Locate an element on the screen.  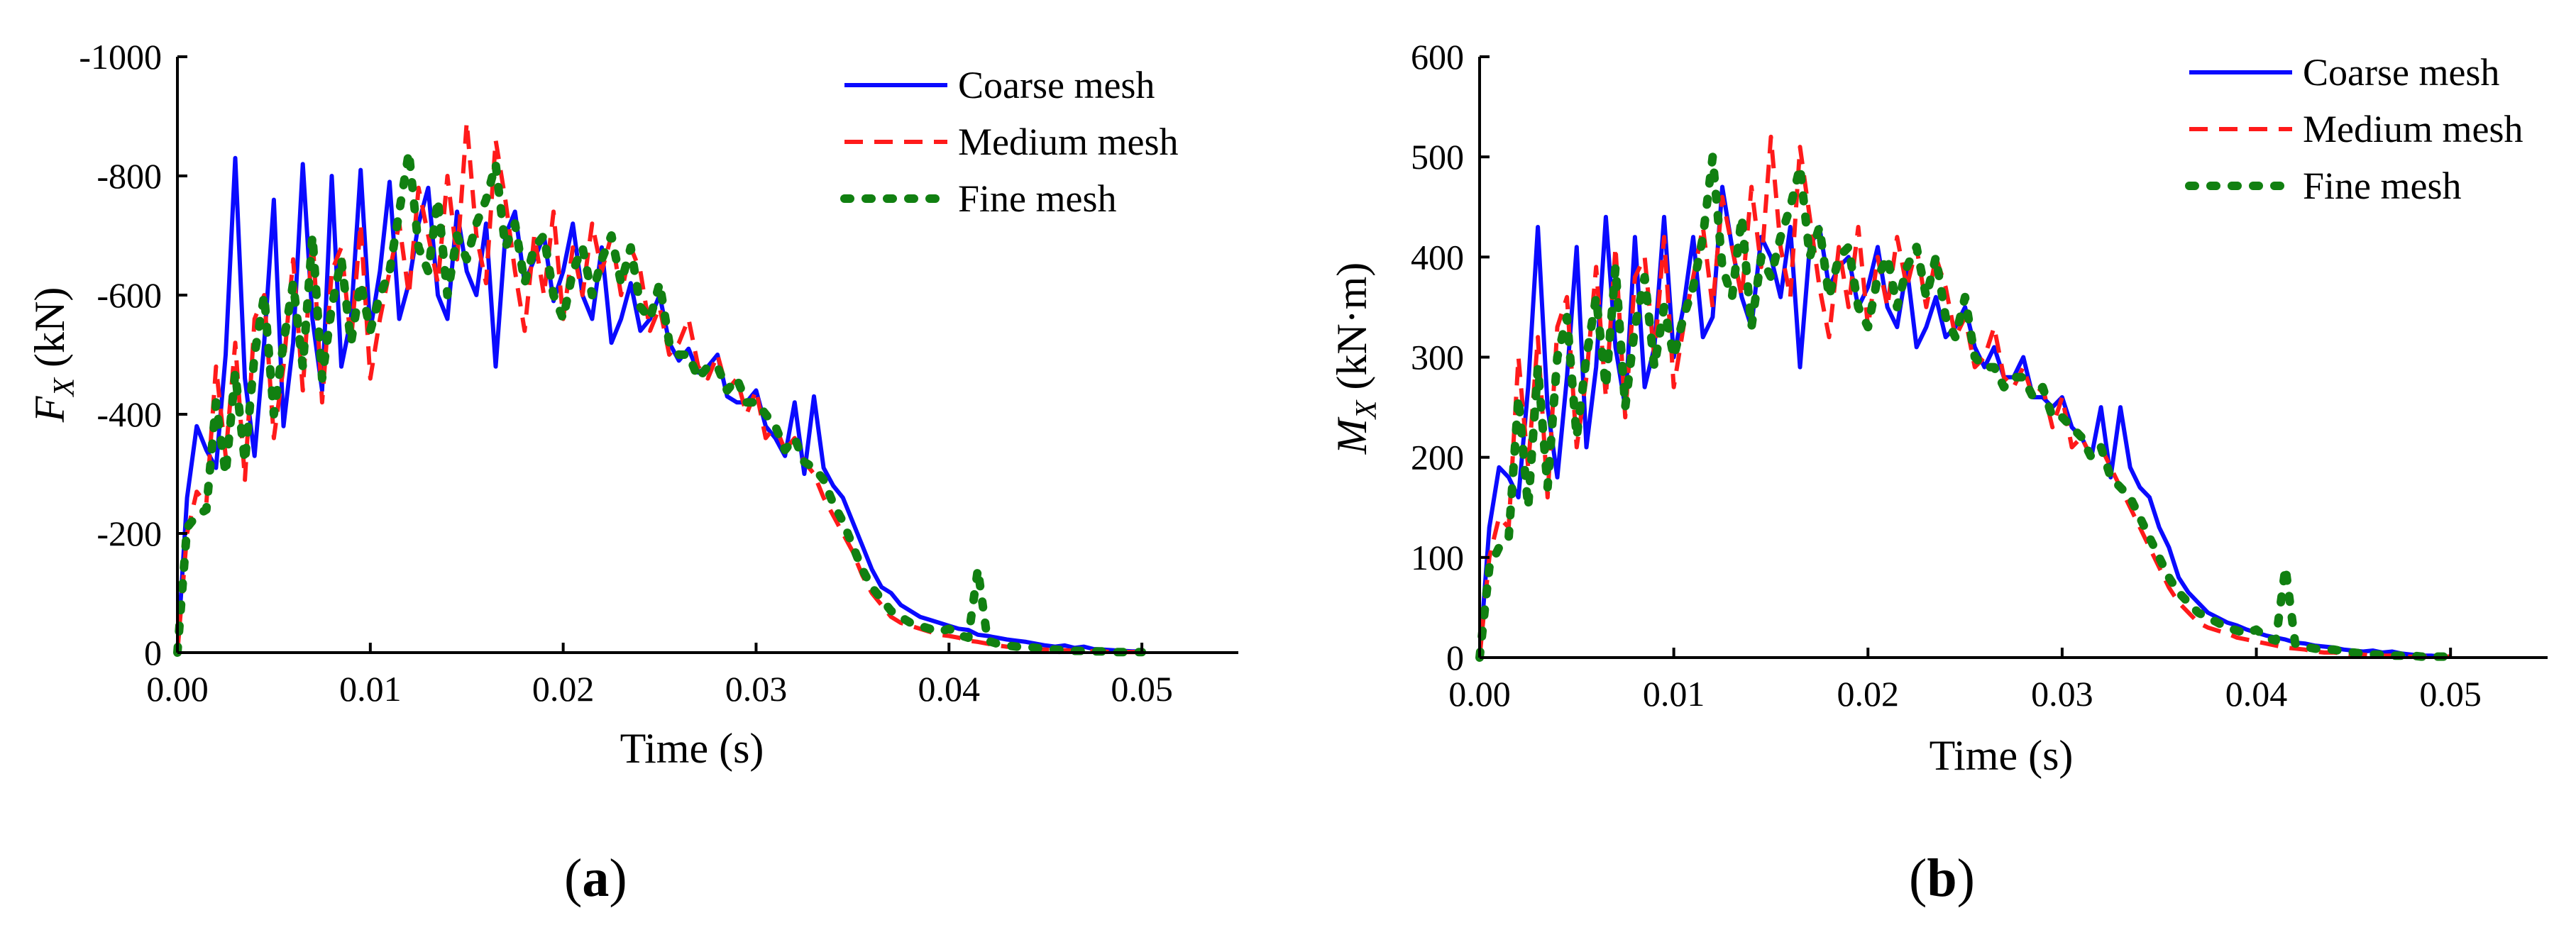
y-tick-label: -600 is located at coordinates (129, 295).